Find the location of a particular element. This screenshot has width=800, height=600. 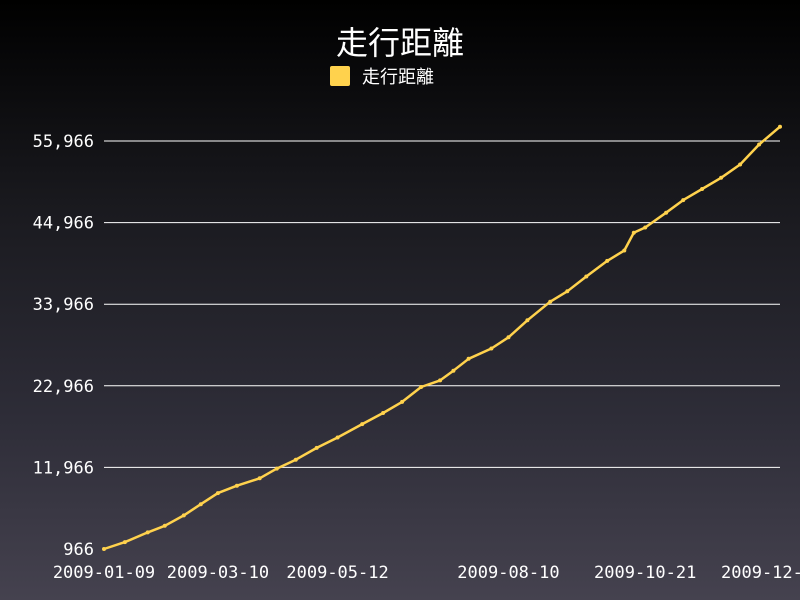

y-tick-label: 33,966 is located at coordinates (63, 305).